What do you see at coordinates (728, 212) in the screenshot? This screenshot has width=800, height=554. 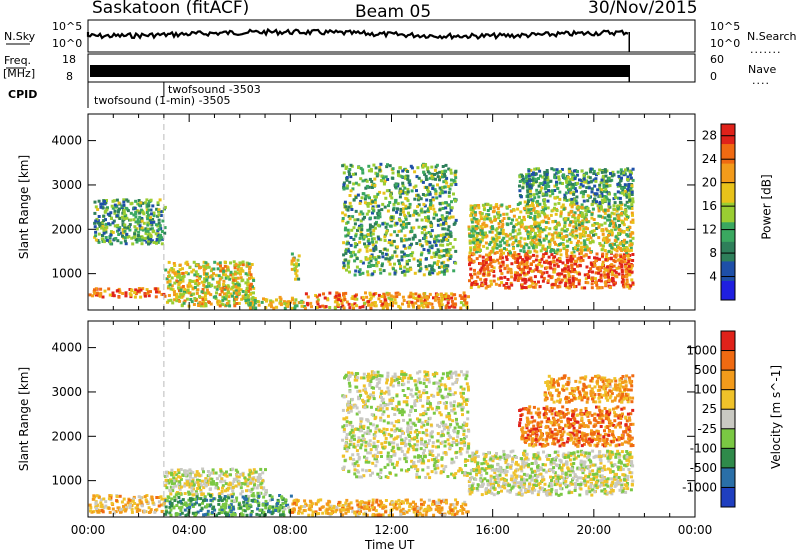 I see `power-colorbar-frame` at bounding box center [728, 212].